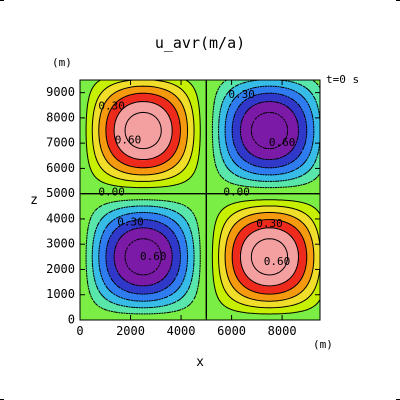 The image size is (400, 400). Describe the element at coordinates (79, 331) in the screenshot. I see `x-tick-label: 0` at that location.